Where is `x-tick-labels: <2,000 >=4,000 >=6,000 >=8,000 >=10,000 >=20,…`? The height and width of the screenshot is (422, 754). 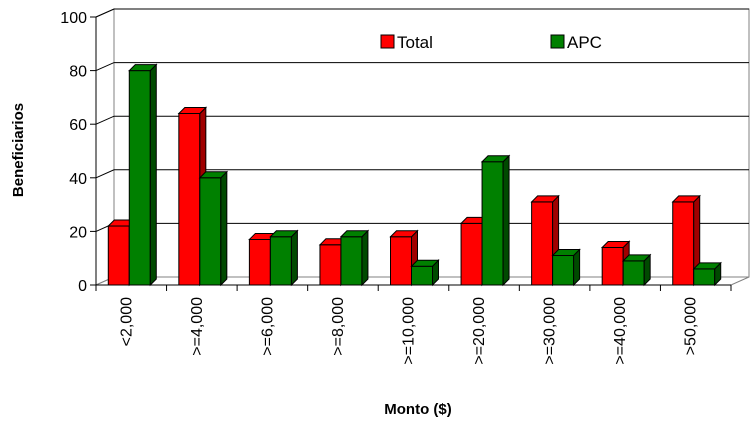 x-tick-labels: <2,000 >=4,000 >=6,000 >=8,000 >=10,000 >=20,… is located at coordinates (408, 331).